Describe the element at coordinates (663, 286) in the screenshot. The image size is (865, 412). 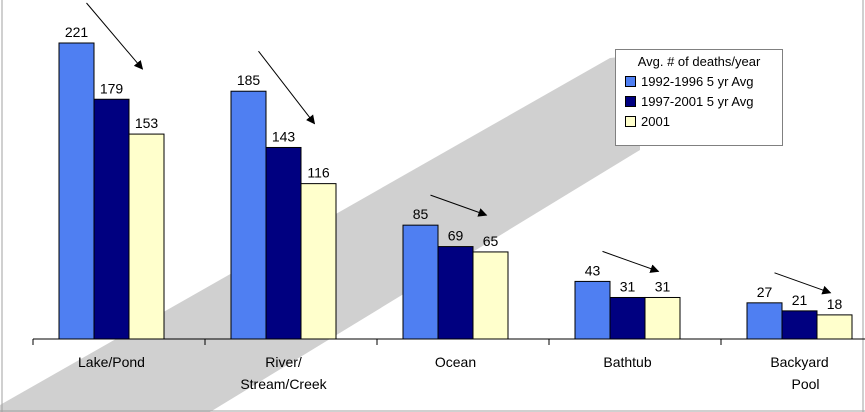
I see `data-label-3-2: 31` at that location.